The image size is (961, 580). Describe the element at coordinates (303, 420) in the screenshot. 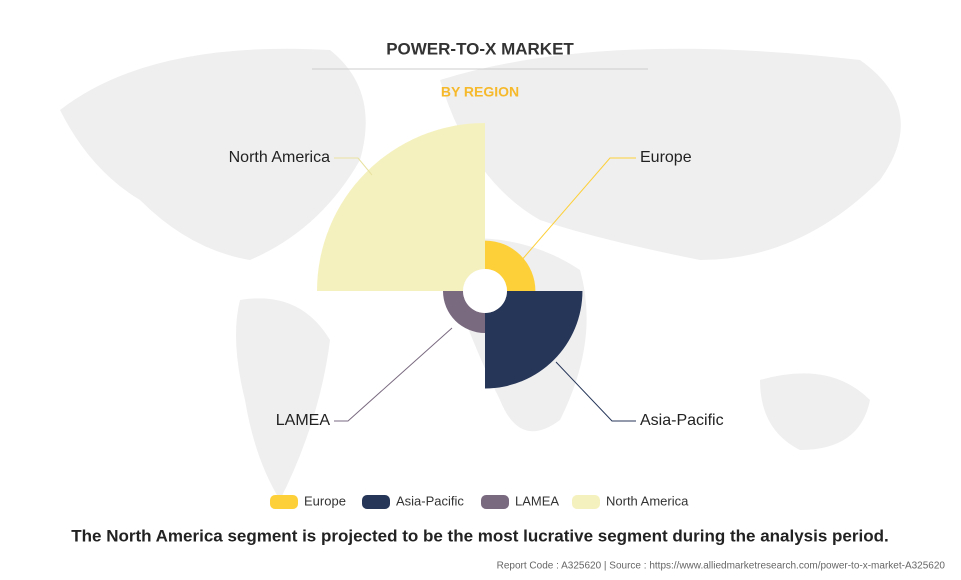

I see `category-label: LAMEA` at that location.